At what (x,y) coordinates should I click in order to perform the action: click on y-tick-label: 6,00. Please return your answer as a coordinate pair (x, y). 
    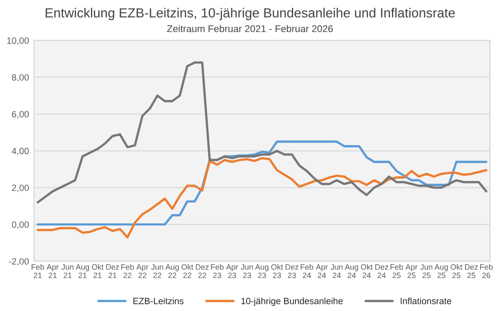
    Looking at the image, I should click on (20, 114).